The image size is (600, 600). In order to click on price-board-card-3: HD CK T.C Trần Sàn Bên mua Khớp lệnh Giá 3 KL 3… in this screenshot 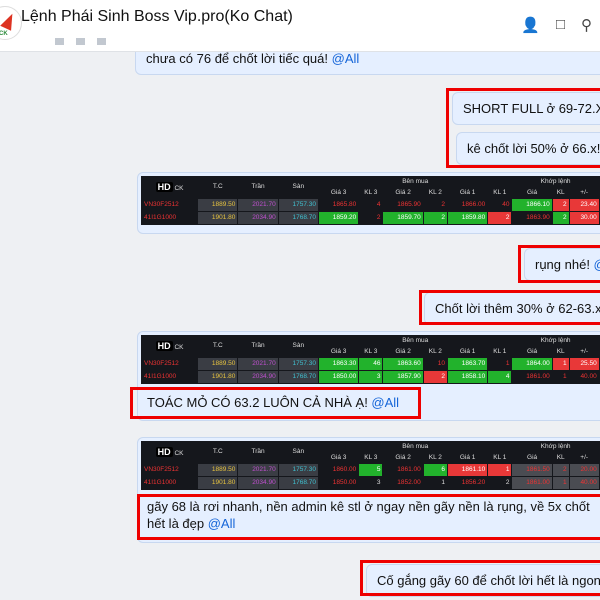, I will do `click(368, 490)`.